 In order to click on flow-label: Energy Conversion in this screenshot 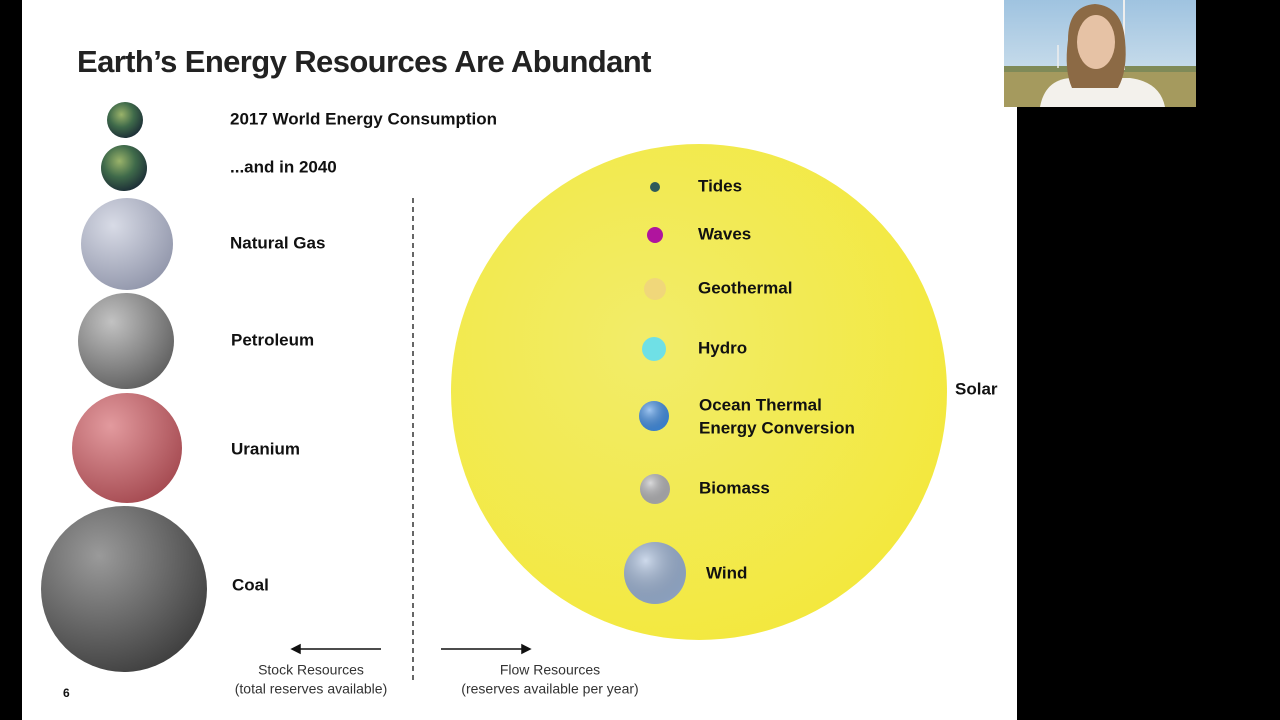, I will do `click(777, 427)`.